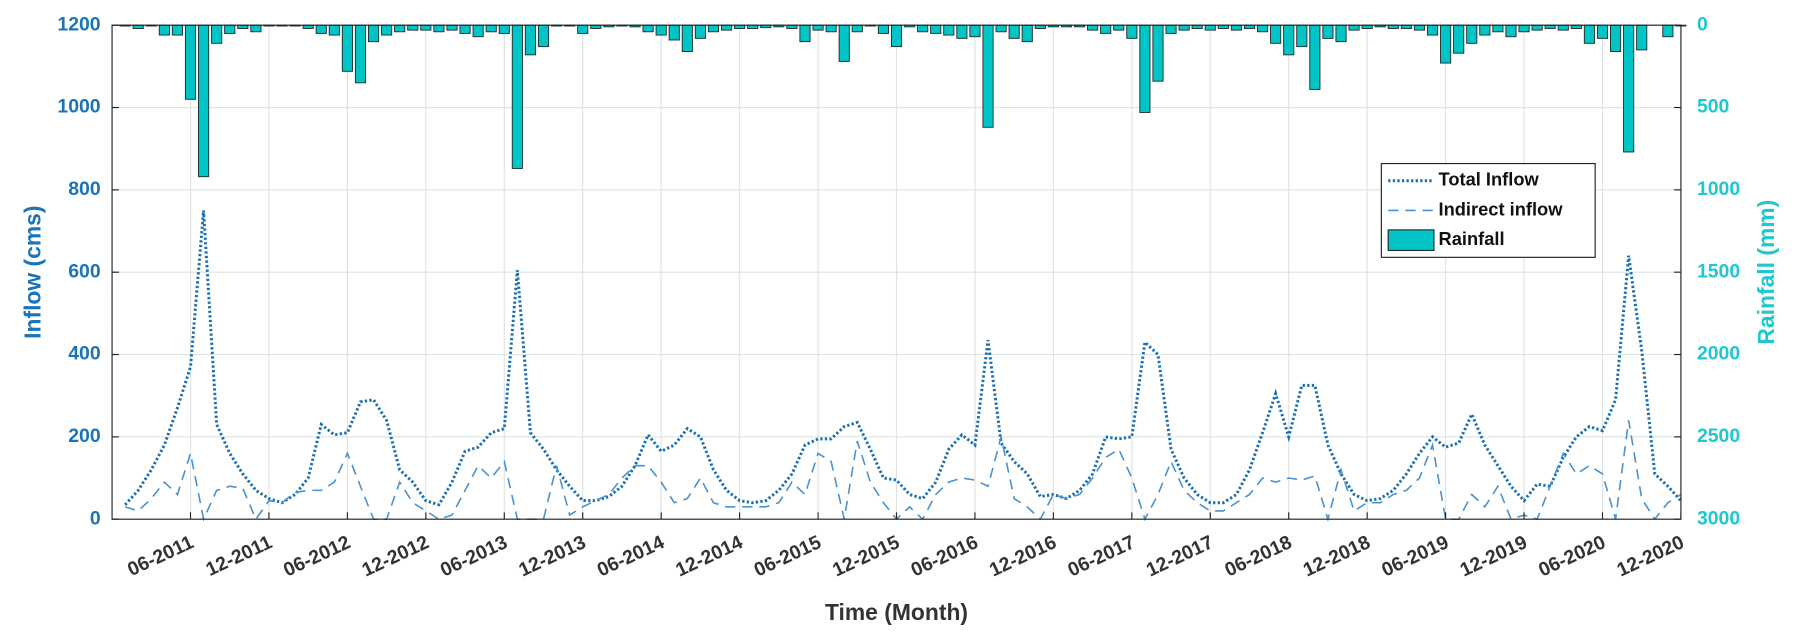 This screenshot has width=1793, height=637. What do you see at coordinates (709, 556) in the screenshot?
I see `x-tick-label: 12-2014` at bounding box center [709, 556].